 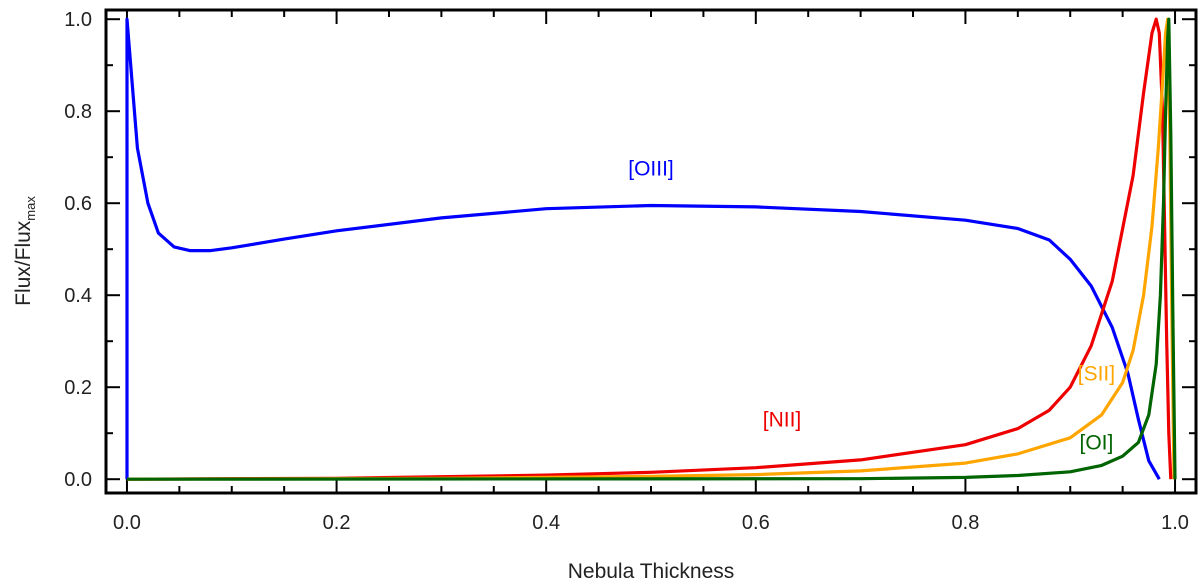 I want to click on y-tick-label: 0.2, so click(x=78, y=388).